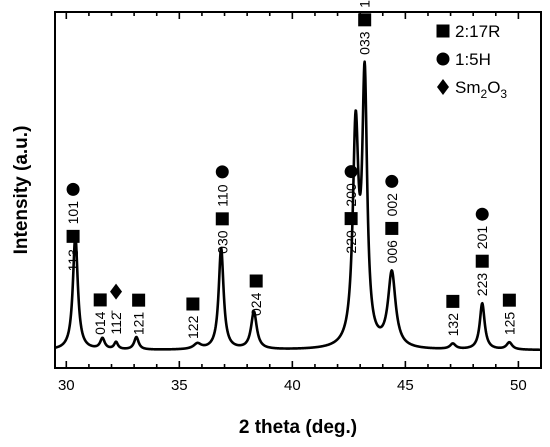 The image size is (550, 447). I want to click on peak-index-label: 223, so click(482, 285).